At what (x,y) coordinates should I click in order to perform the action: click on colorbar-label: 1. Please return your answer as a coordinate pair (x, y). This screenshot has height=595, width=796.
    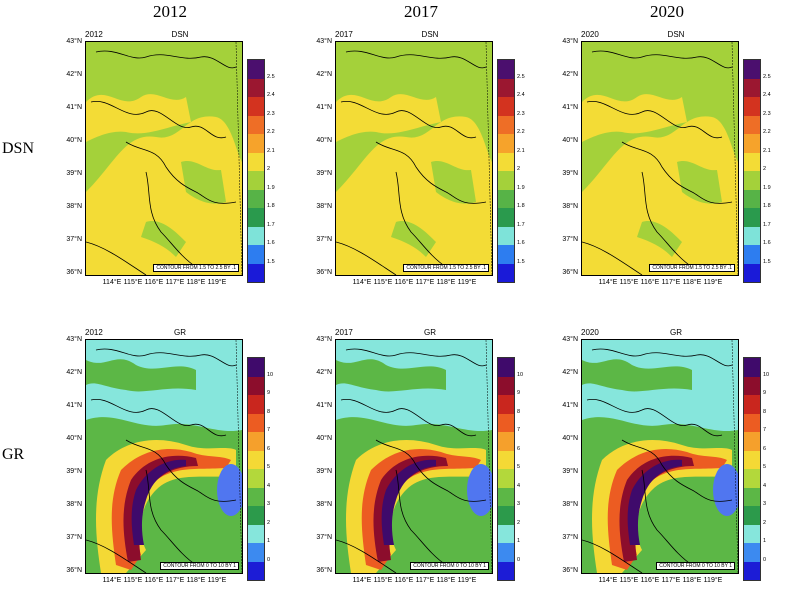
    Looking at the image, I should click on (765, 541).